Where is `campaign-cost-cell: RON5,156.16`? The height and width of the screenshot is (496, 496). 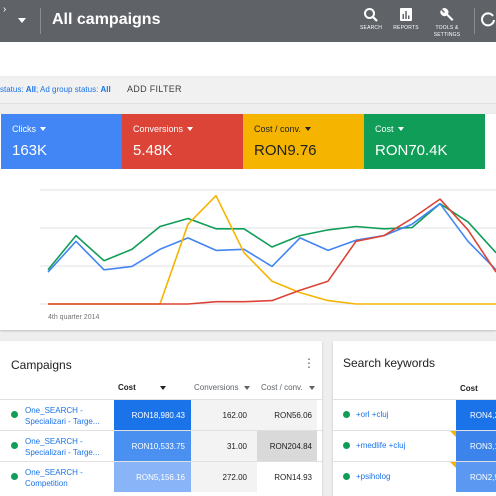 campaign-cost-cell: RON5,156.16 is located at coordinates (152, 477).